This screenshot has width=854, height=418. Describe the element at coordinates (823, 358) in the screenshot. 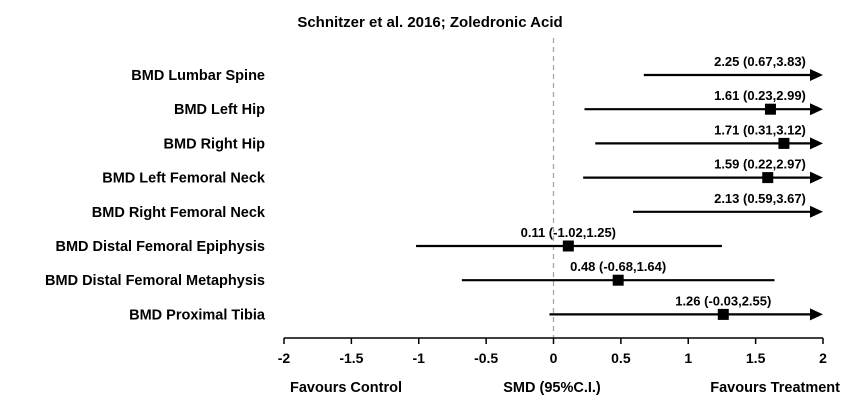

I see `x-tick-label: 2` at that location.